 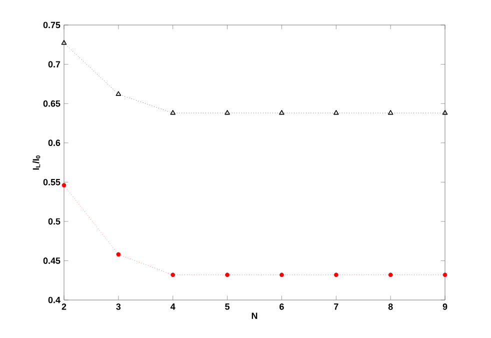 What do you see at coordinates (64, 307) in the screenshot?
I see `x-tick-label: 2` at bounding box center [64, 307].